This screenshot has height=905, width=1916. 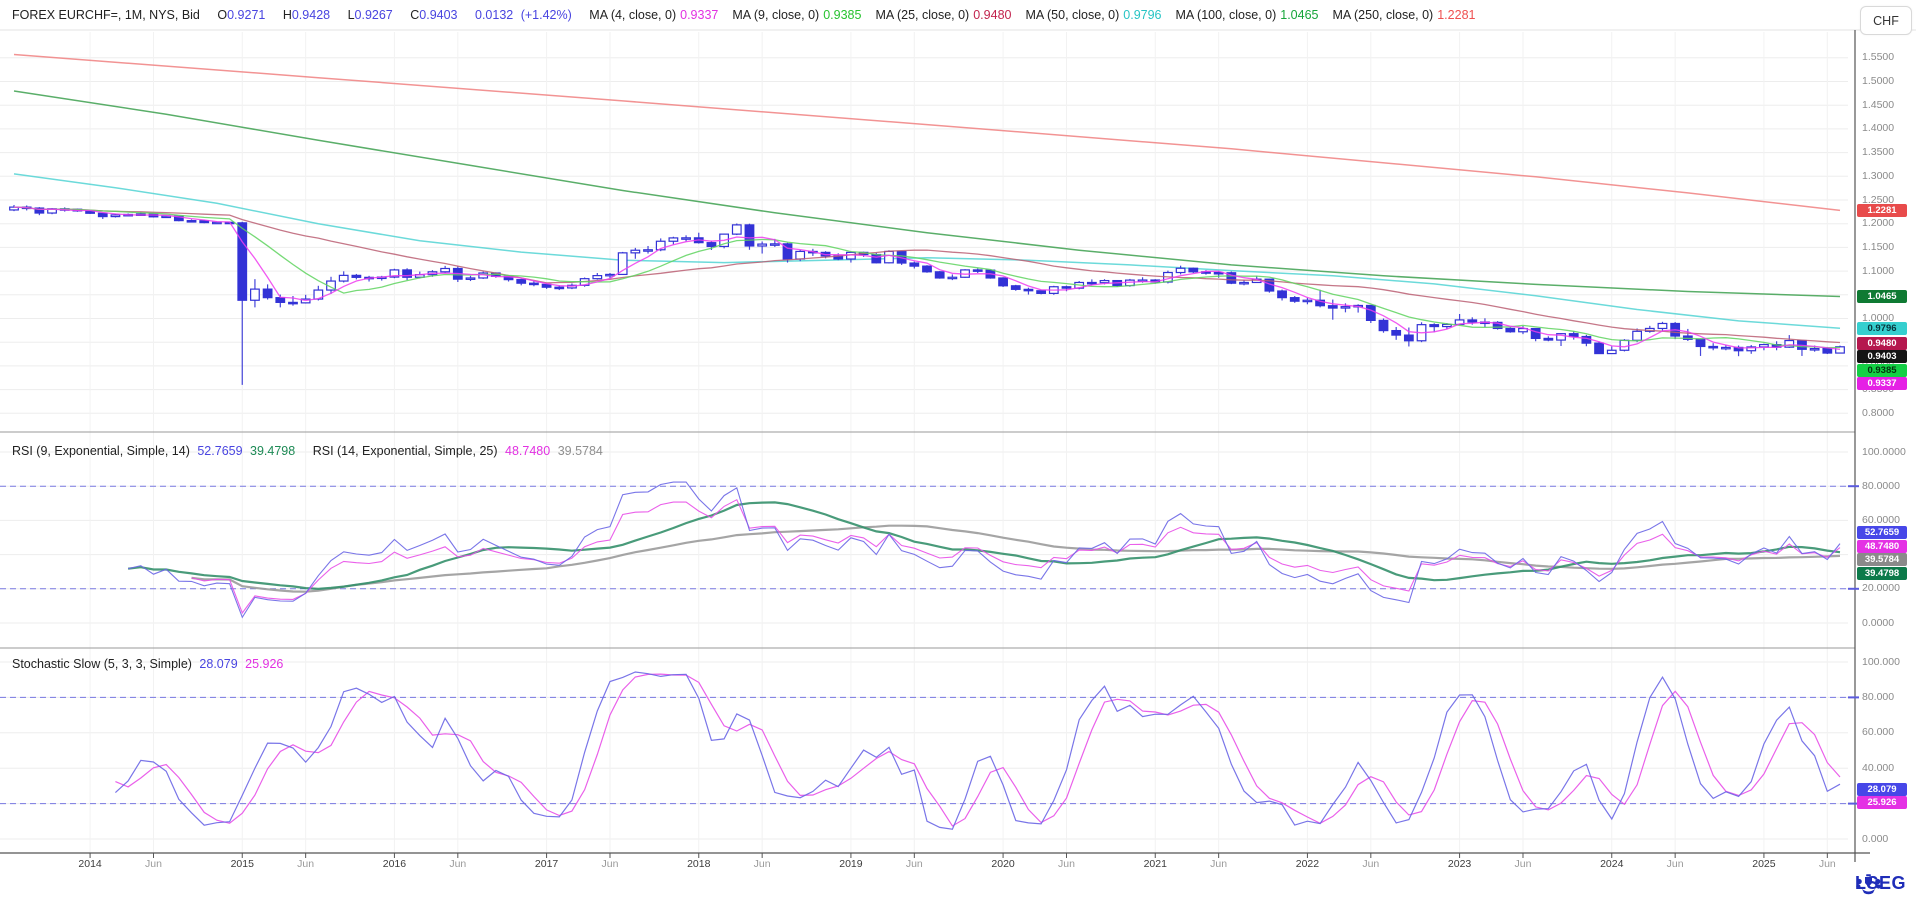 I want to click on time-axis-label: 2015, so click(x=242, y=864).